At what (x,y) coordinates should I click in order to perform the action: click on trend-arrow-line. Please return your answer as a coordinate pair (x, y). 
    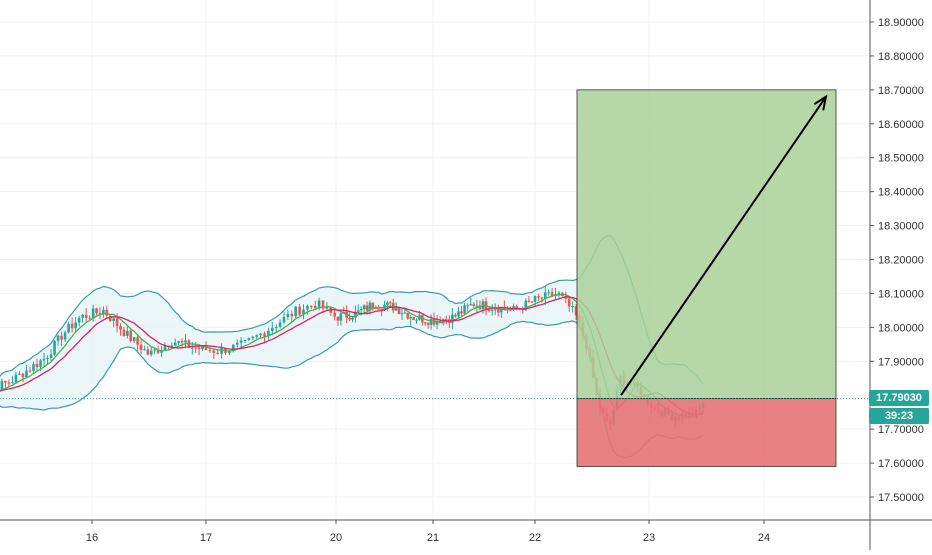
    Looking at the image, I should click on (723, 246).